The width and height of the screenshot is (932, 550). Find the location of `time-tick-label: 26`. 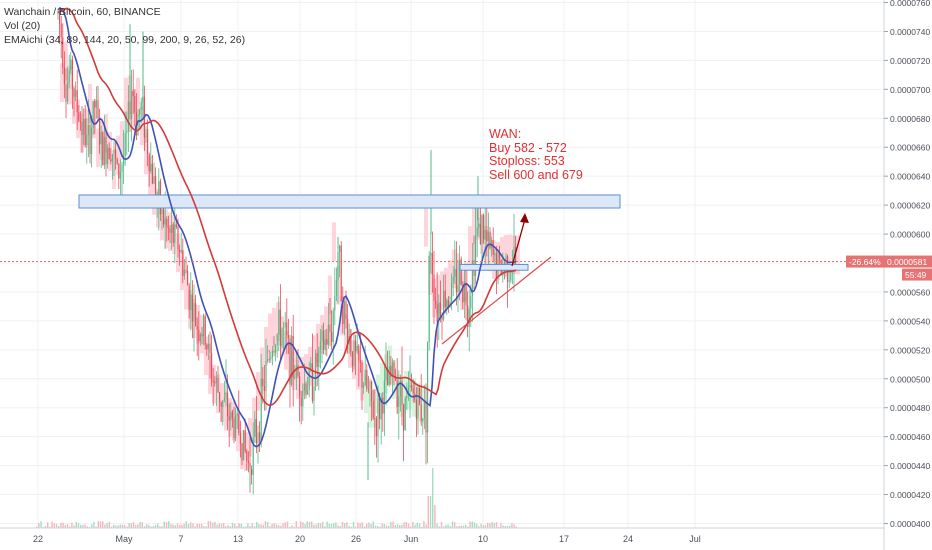

time-tick-label: 26 is located at coordinates (356, 539).